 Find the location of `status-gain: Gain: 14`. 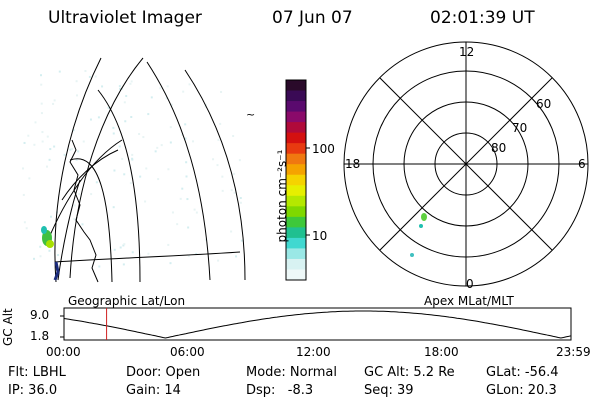

status-gain: Gain: 14 is located at coordinates (153, 390).